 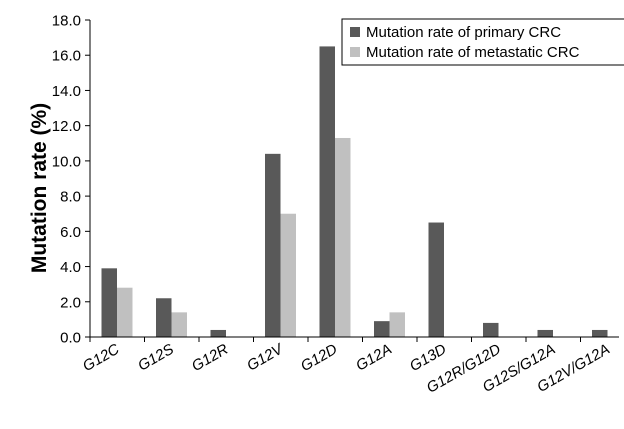 I want to click on y-tick-label: 0.0, so click(x=70, y=338).